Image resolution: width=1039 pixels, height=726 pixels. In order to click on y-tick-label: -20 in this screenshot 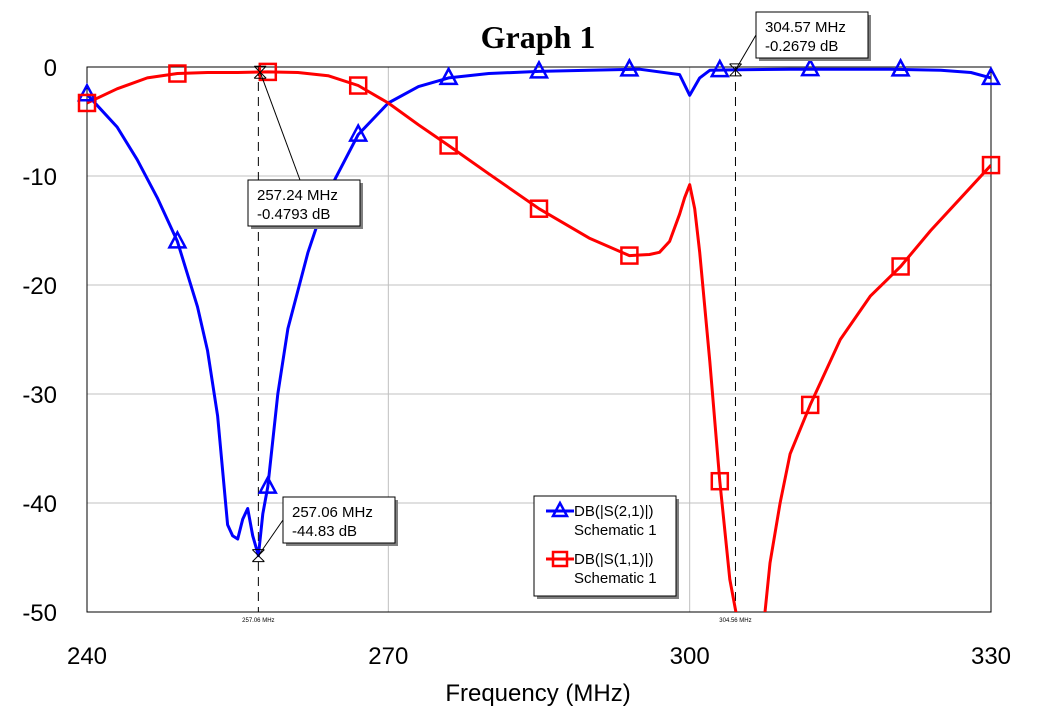, I will do `click(39, 286)`.